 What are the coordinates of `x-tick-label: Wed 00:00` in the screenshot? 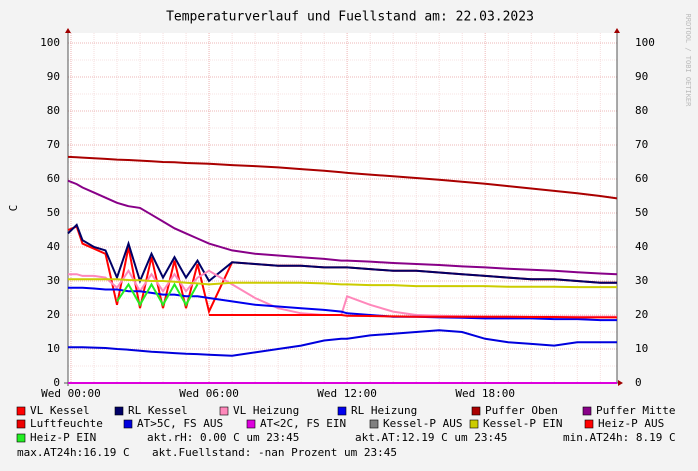 It's located at (71, 393).